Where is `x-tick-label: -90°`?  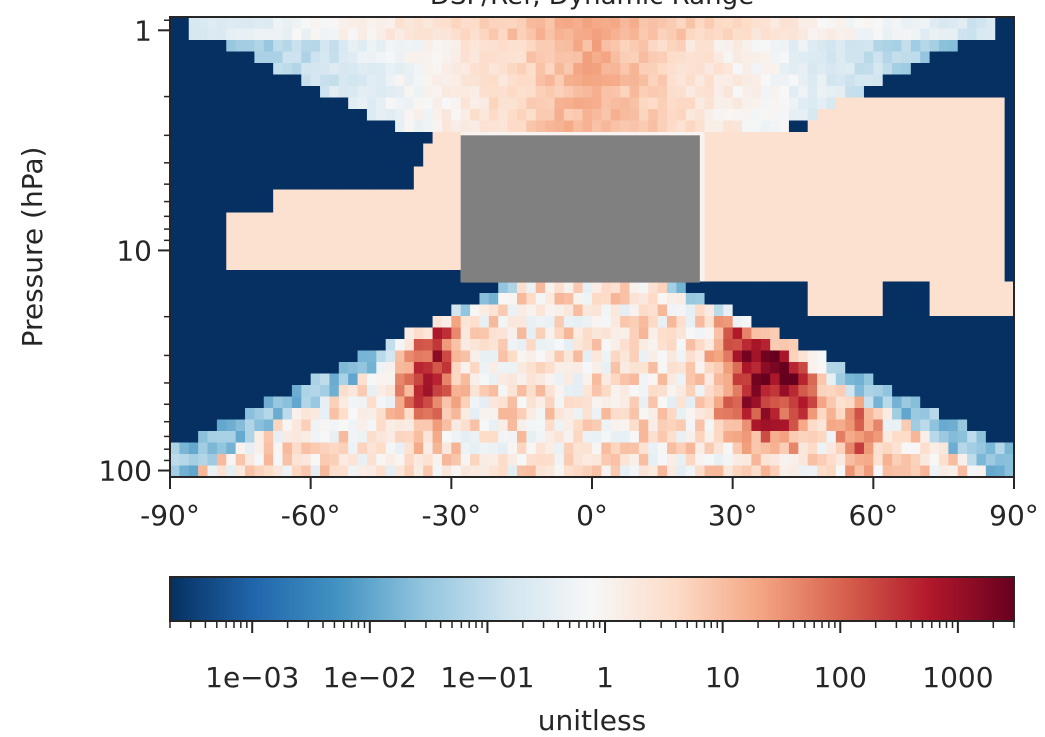
x-tick-label: -90° is located at coordinates (170, 515).